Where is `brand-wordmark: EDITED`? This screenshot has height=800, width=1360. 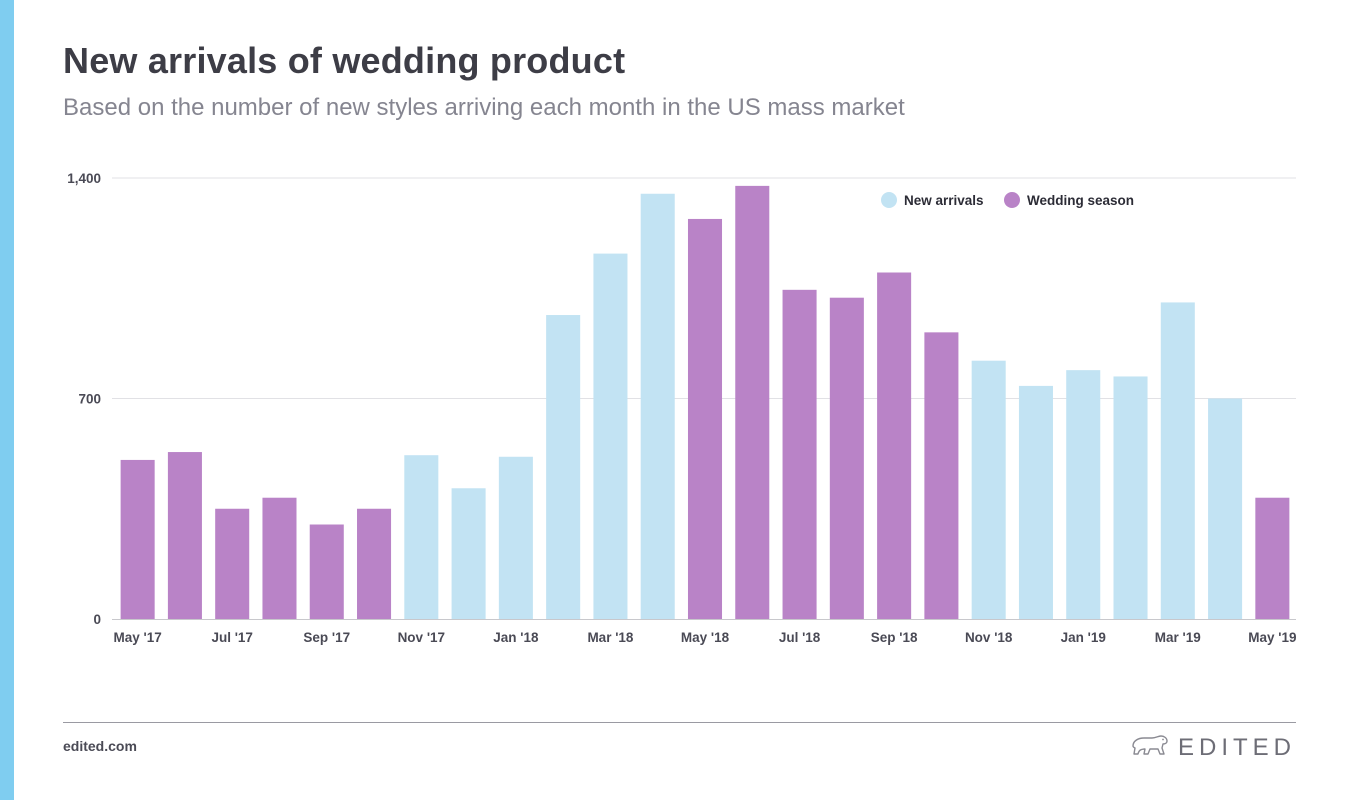
brand-wordmark: EDITED is located at coordinates (1236, 747).